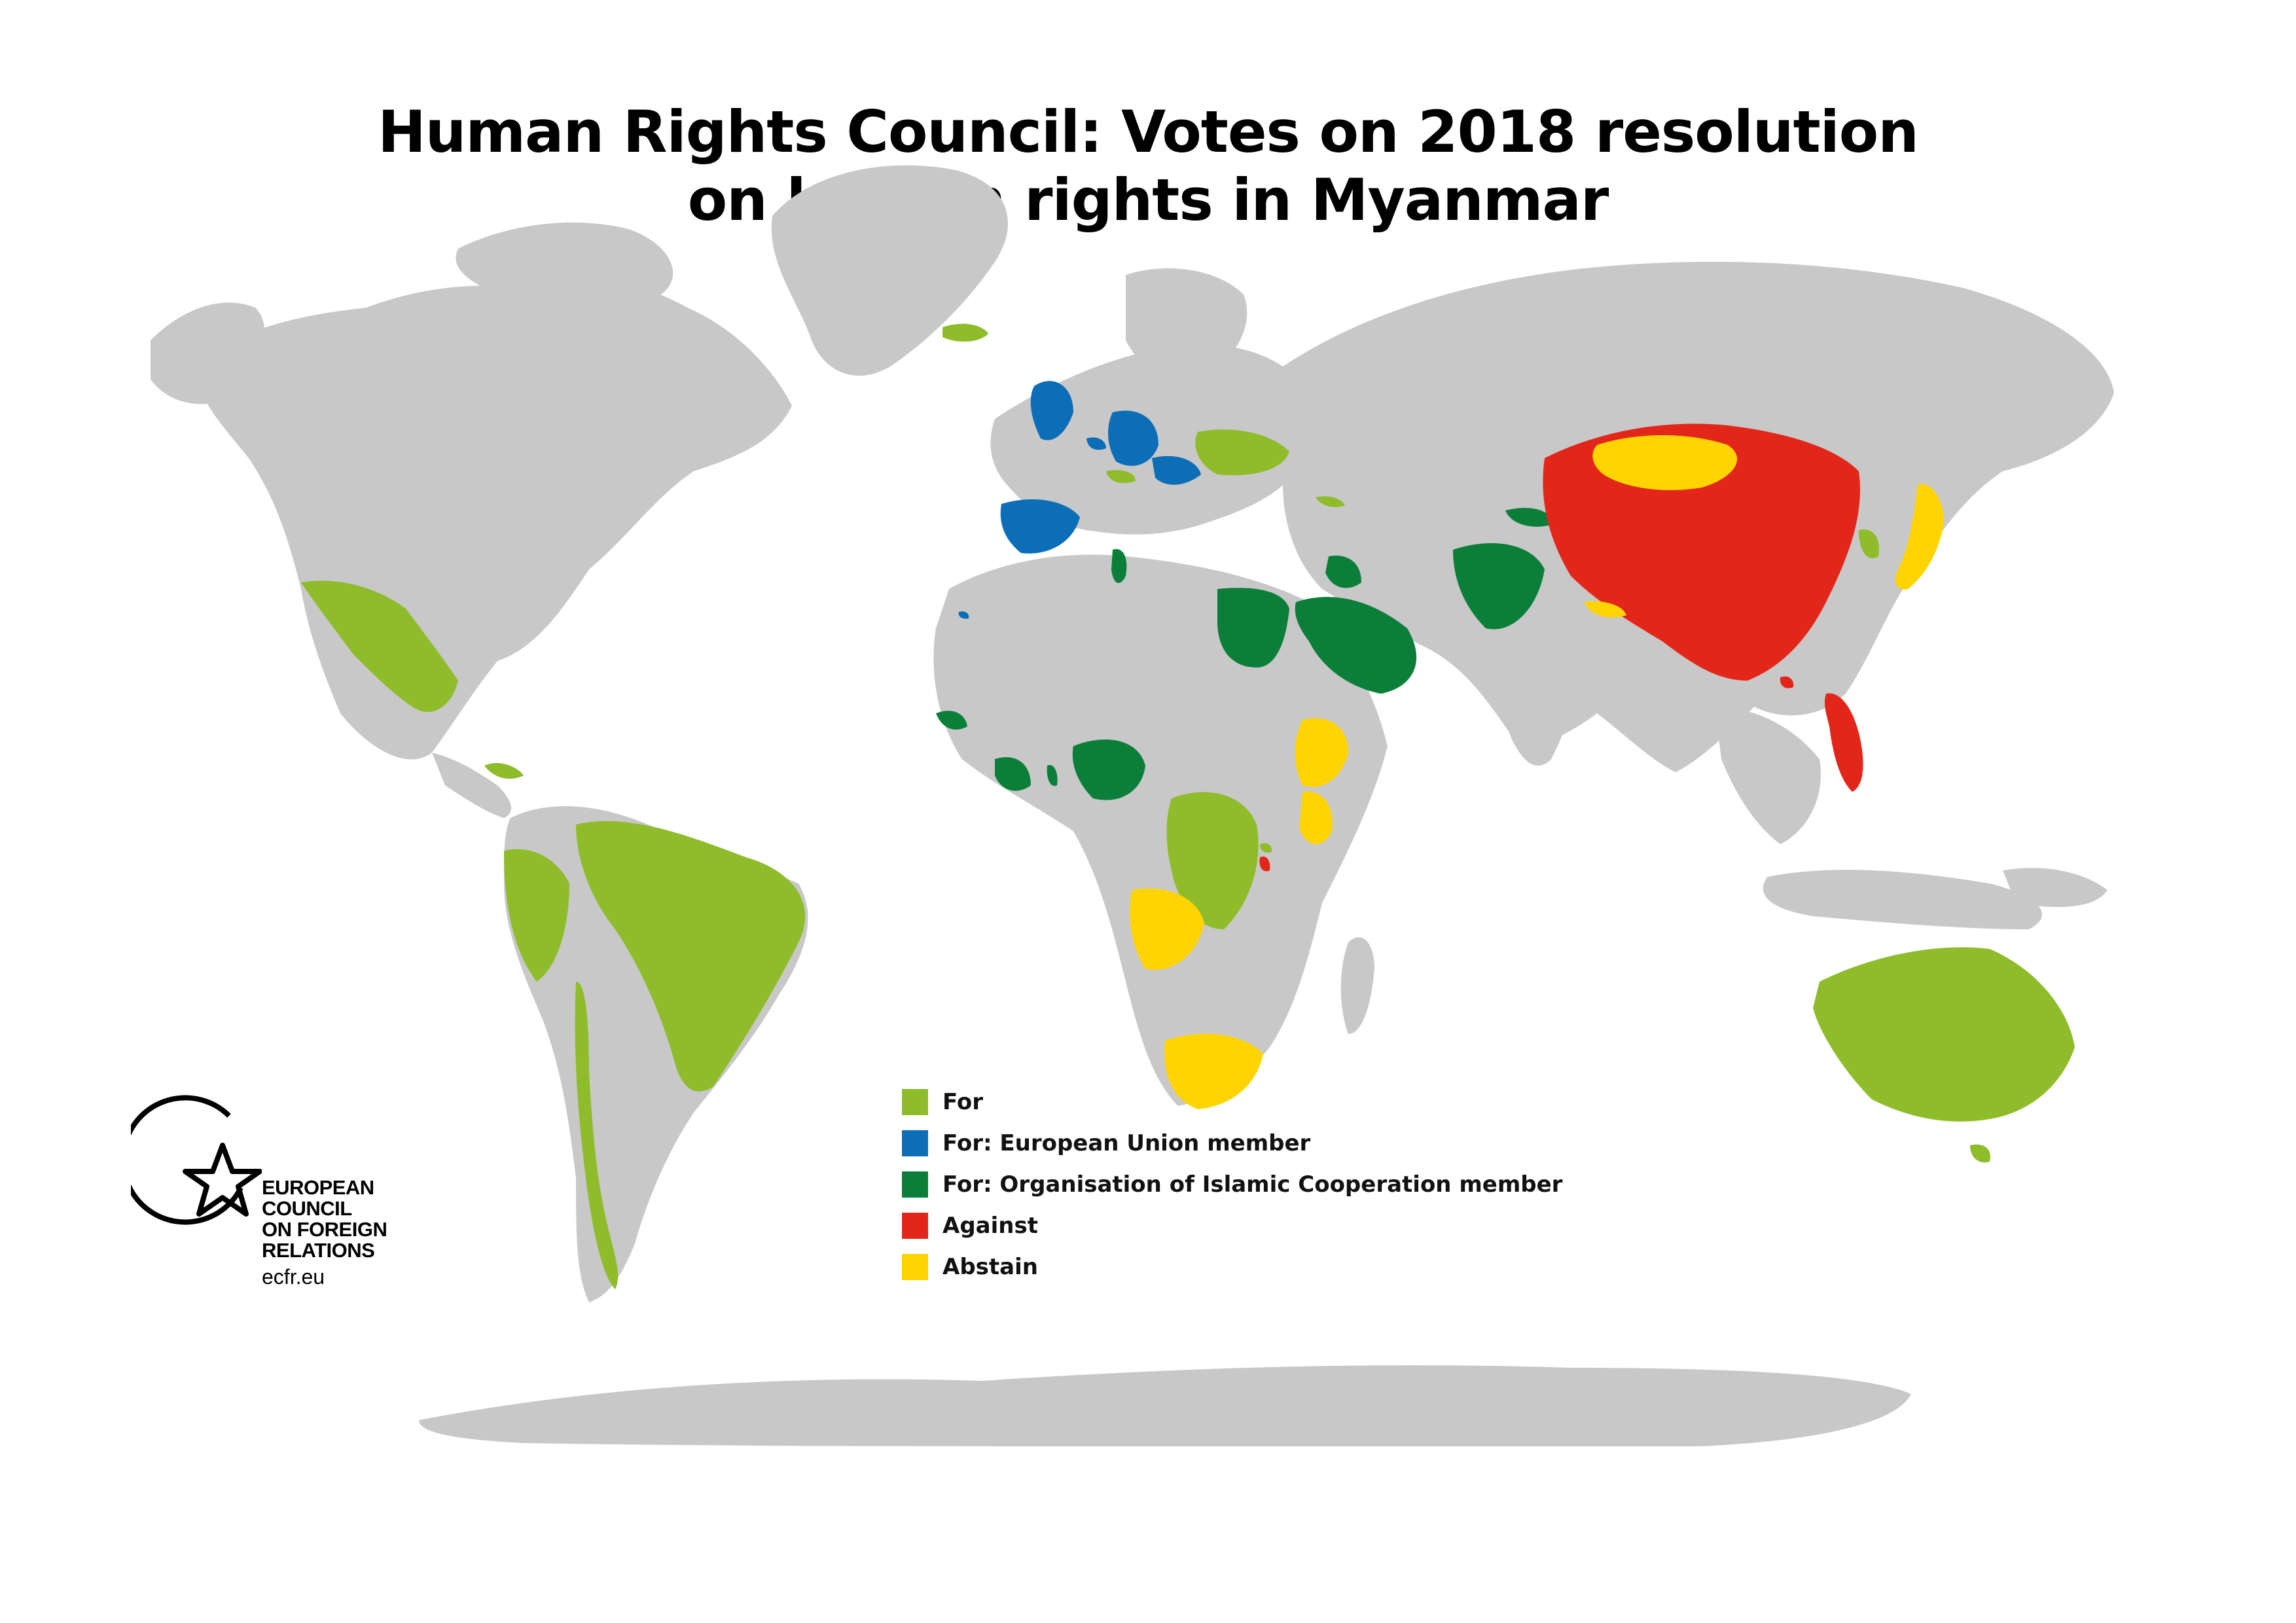 The image size is (2296, 1623). I want to click on country-south-korea, so click(1869, 544).